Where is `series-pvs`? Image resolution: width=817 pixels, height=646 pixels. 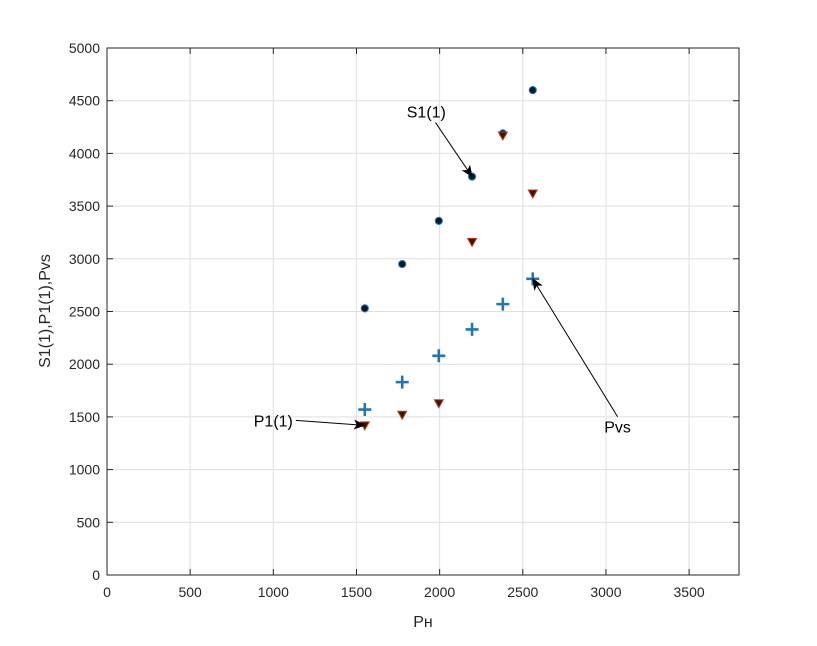
series-pvs is located at coordinates (449, 344).